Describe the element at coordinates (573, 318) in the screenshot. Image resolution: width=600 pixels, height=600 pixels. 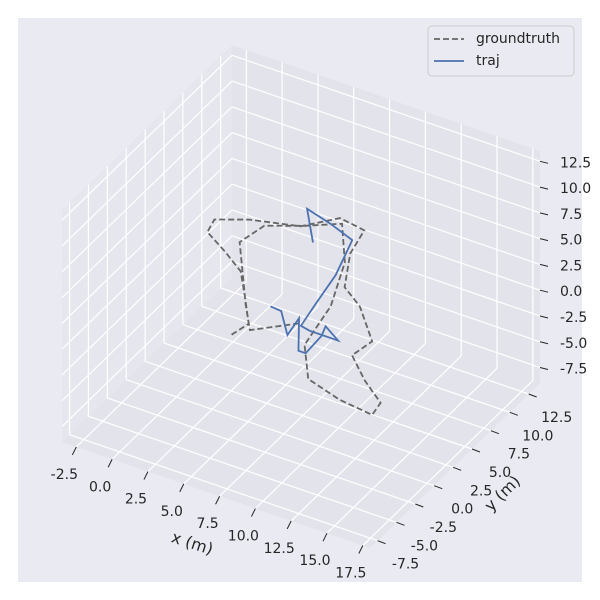
I see `z-tick-label: -2.5` at that location.